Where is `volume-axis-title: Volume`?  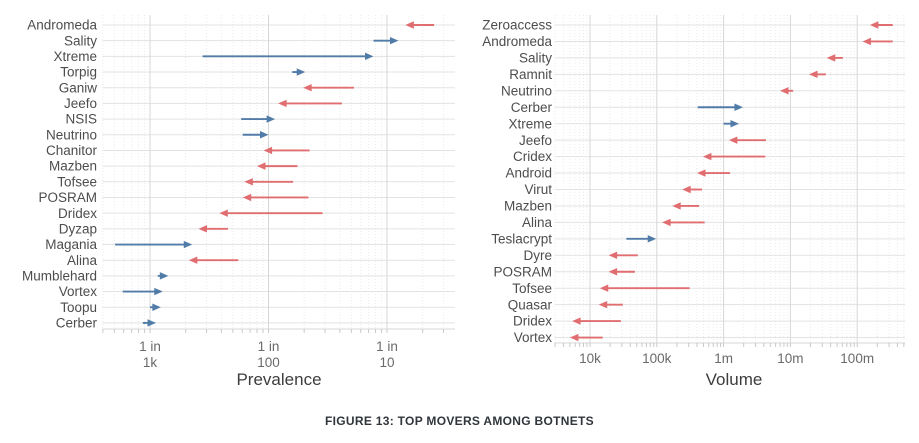
volume-axis-title: Volume is located at coordinates (734, 379).